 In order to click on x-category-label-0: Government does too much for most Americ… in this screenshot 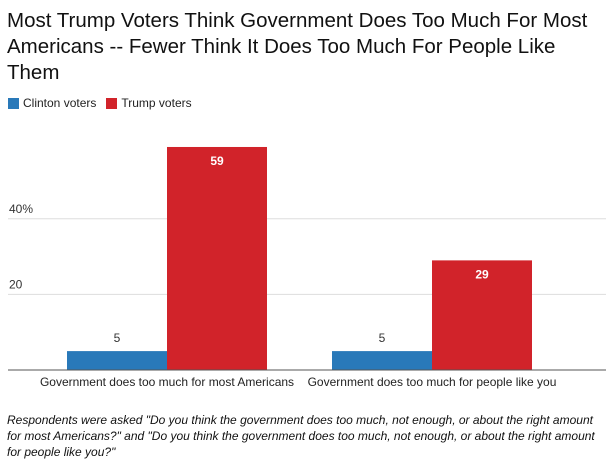, I will do `click(167, 382)`.